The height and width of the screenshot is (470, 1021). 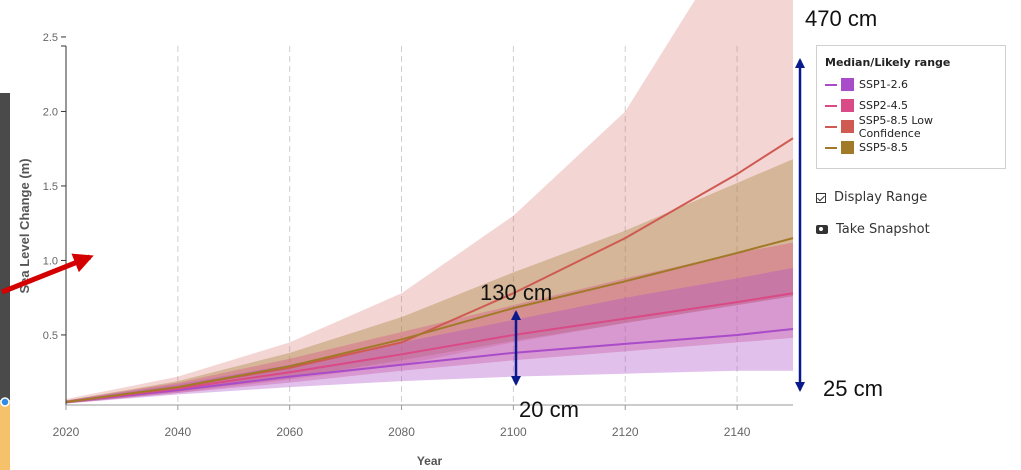 I want to click on annotation-470cm: 470 cm, so click(x=841, y=18).